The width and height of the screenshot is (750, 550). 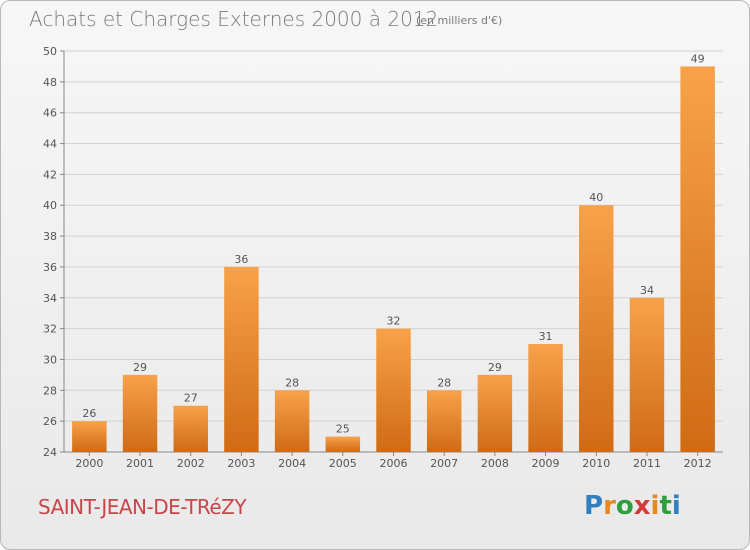 I want to click on bar-2002, so click(x=190, y=428).